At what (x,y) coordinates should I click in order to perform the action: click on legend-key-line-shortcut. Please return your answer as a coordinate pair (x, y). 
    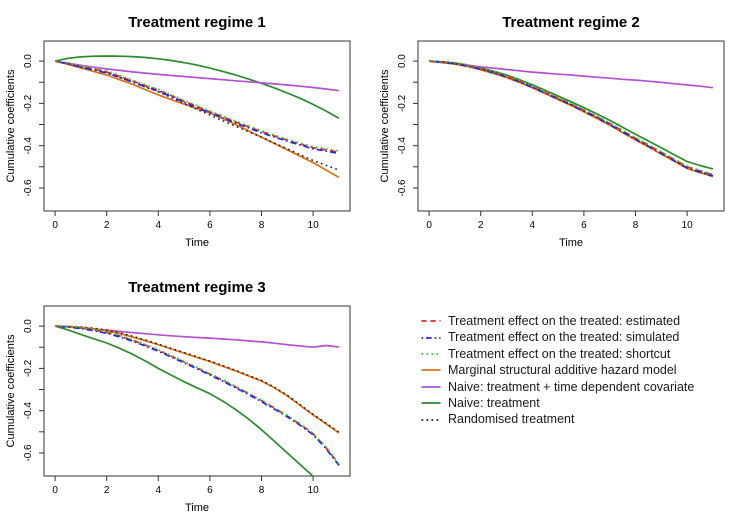
    Looking at the image, I should click on (431, 354).